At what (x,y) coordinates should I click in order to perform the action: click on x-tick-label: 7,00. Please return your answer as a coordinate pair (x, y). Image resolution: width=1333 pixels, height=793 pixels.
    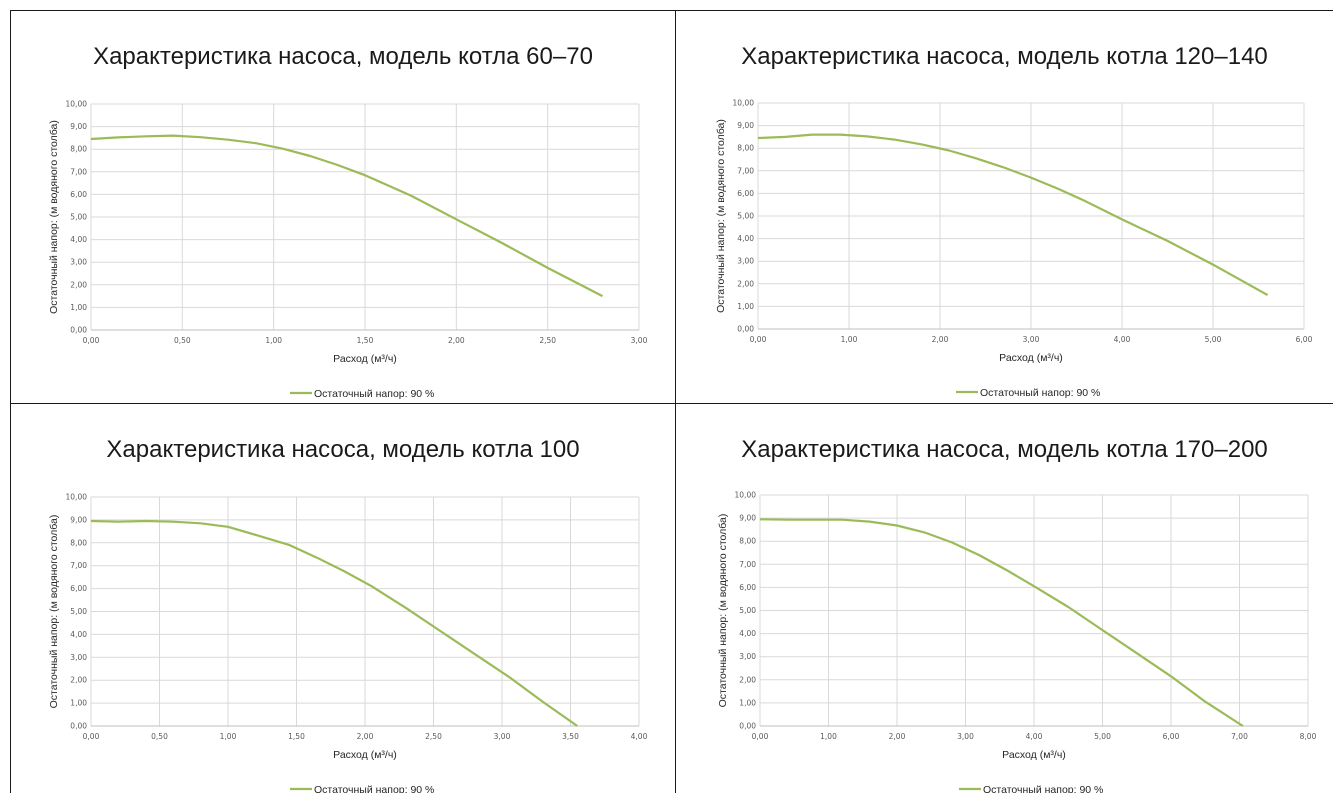
    Looking at the image, I should click on (1239, 736).